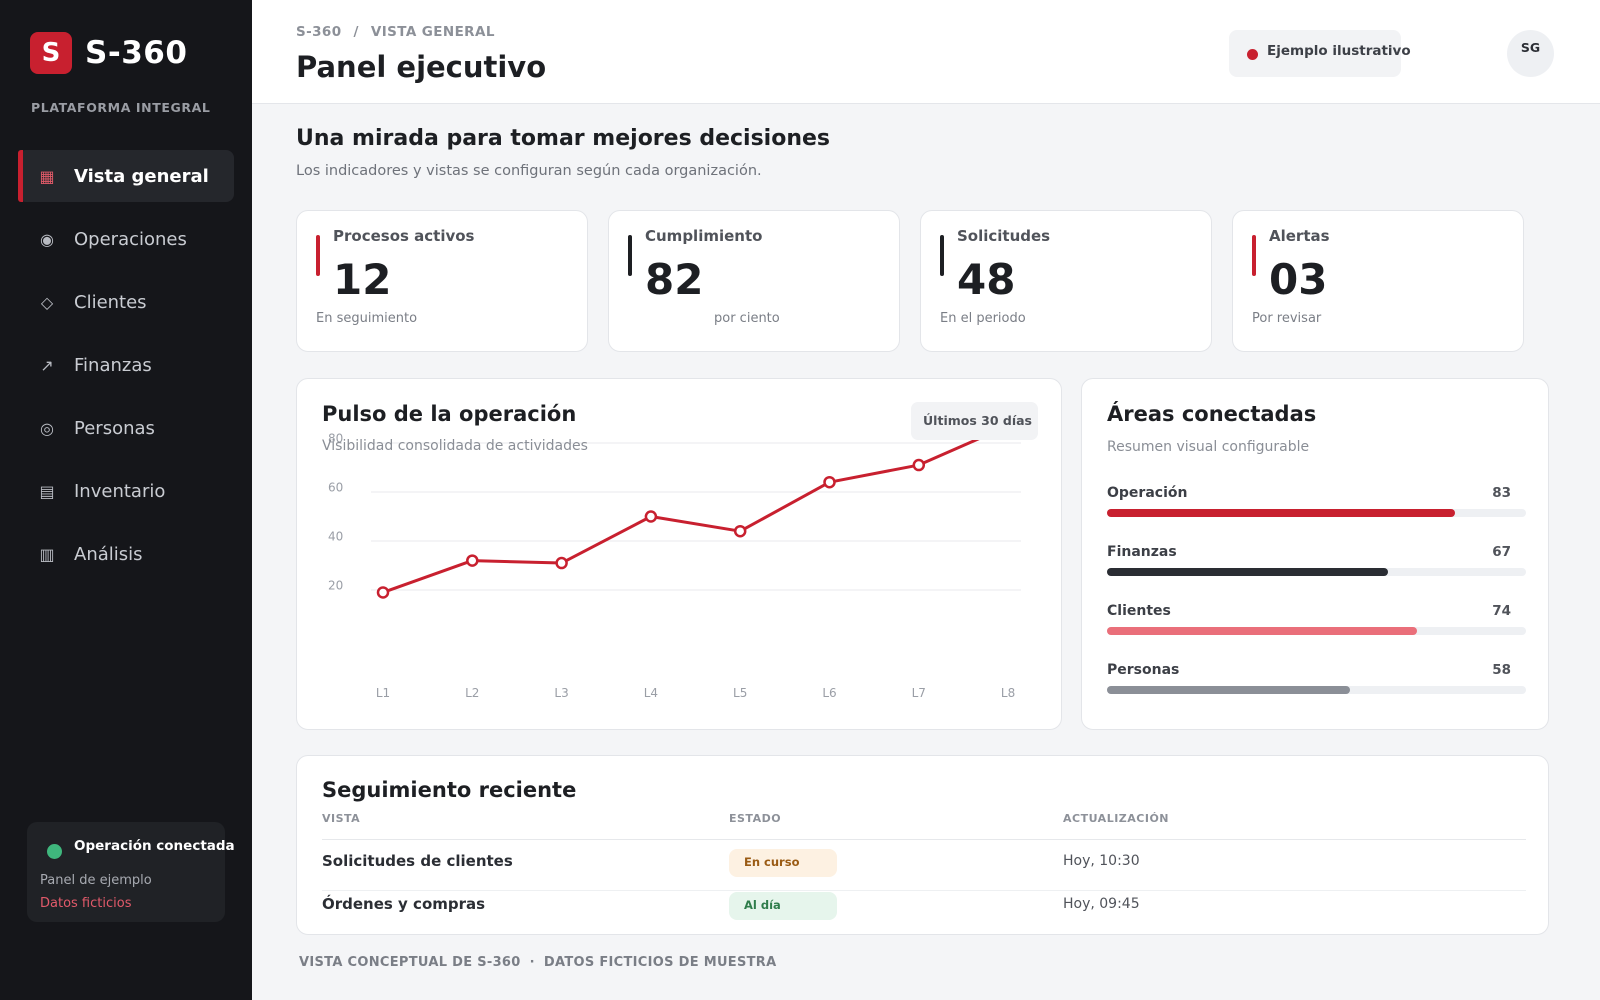 This screenshot has height=1000, width=1600. What do you see at coordinates (1339, 51) in the screenshot?
I see `badge-label: Ejemplo ilustrativo` at bounding box center [1339, 51].